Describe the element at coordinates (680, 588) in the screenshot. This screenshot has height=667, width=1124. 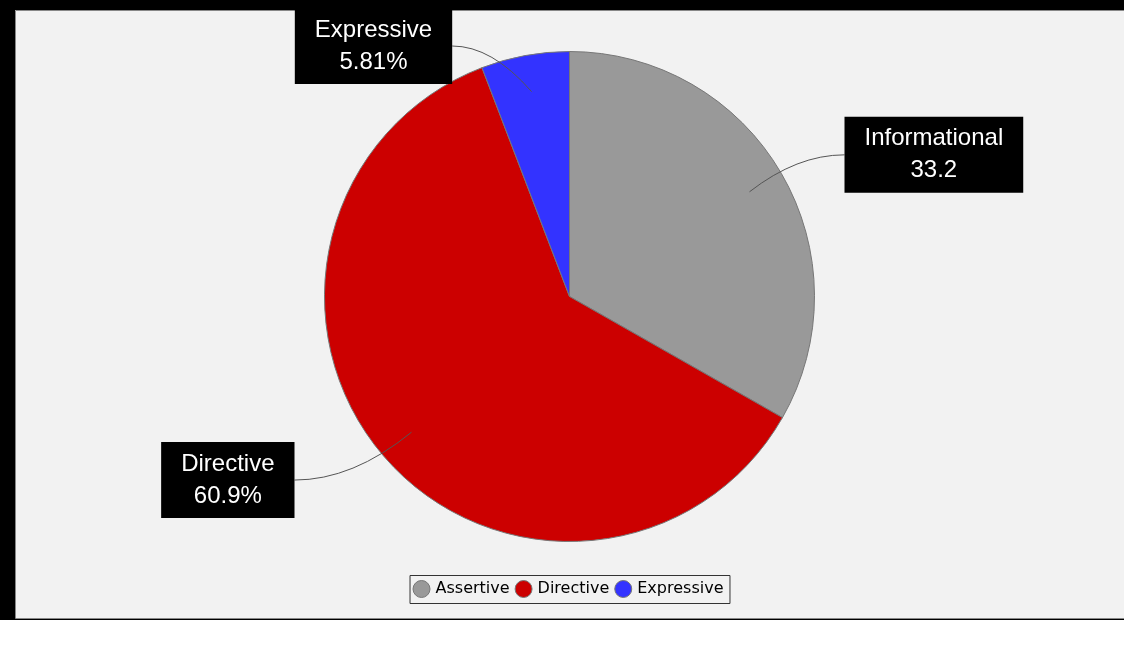
I see `legend-label: Expressive` at that location.